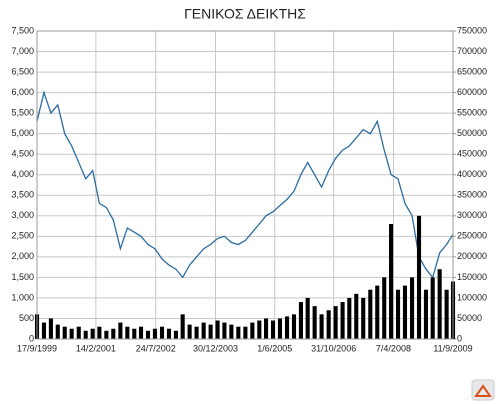  What do you see at coordinates (22, 154) in the screenshot?
I see `y-tick-label: 4,500` at bounding box center [22, 154].